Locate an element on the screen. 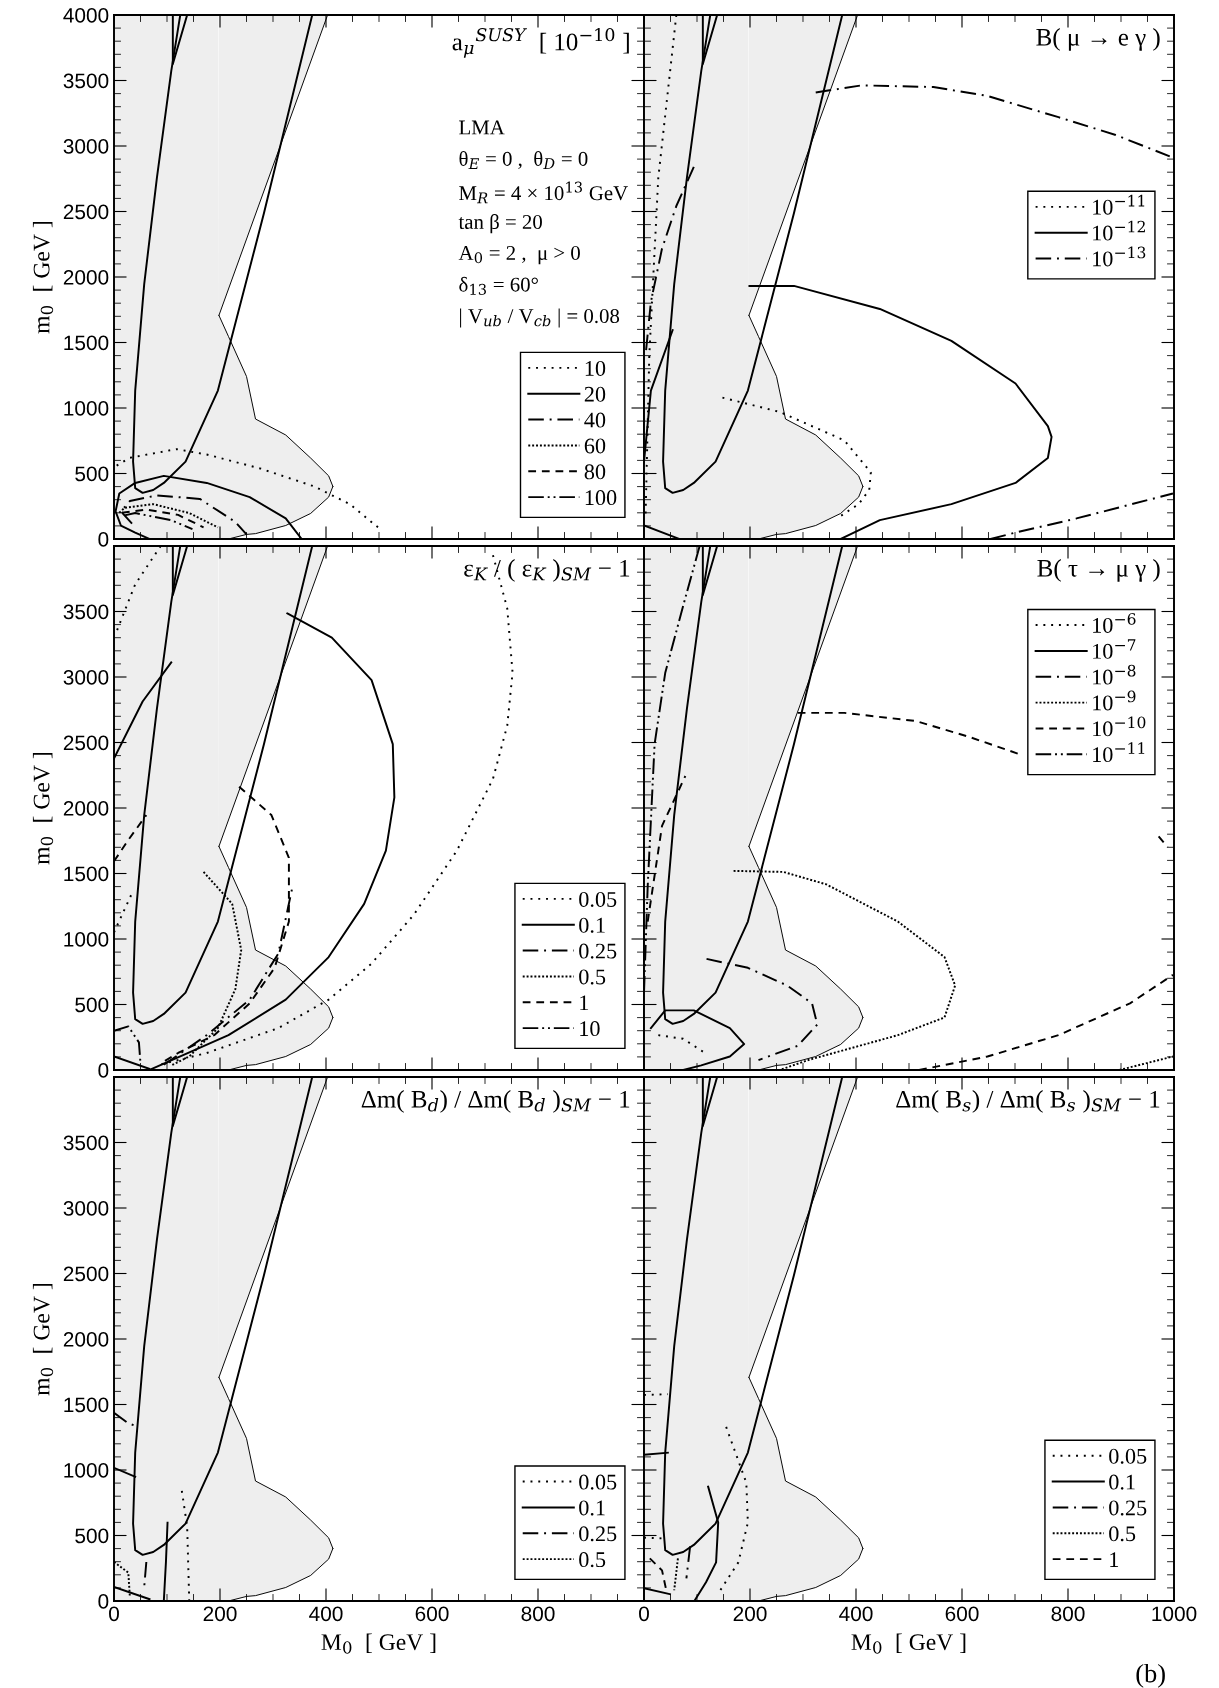  chart-title: Δm( B$_{s}$) / Δm( B$_{s}$ )$_{SM}$ − 1 is located at coordinates (1028, 1101).